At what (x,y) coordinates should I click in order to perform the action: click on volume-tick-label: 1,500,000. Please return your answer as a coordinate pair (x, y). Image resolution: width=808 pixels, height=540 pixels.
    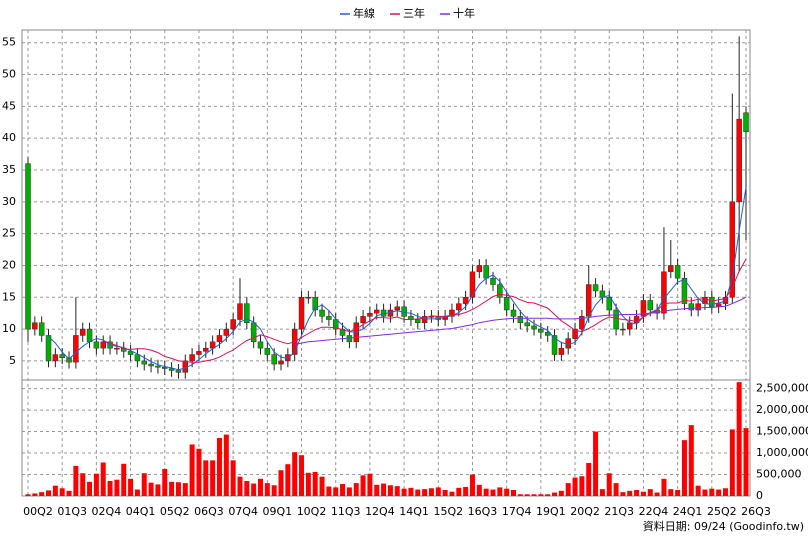
    Looking at the image, I should click on (782, 431).